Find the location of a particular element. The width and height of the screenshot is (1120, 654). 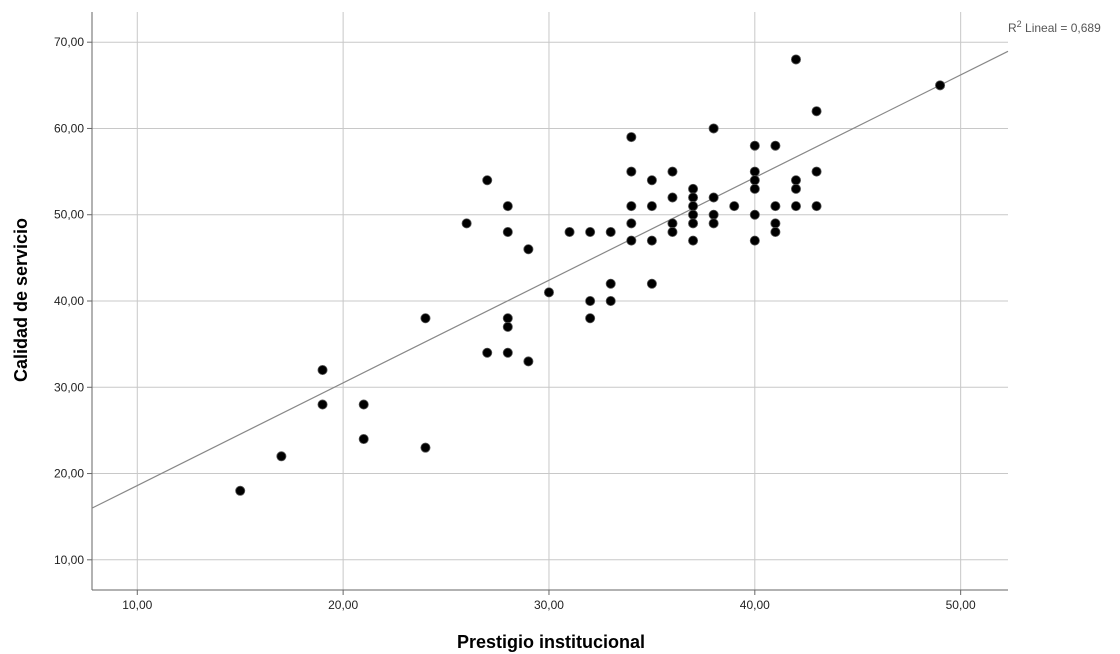

y-tick-label: 60,00 is located at coordinates (69, 128).